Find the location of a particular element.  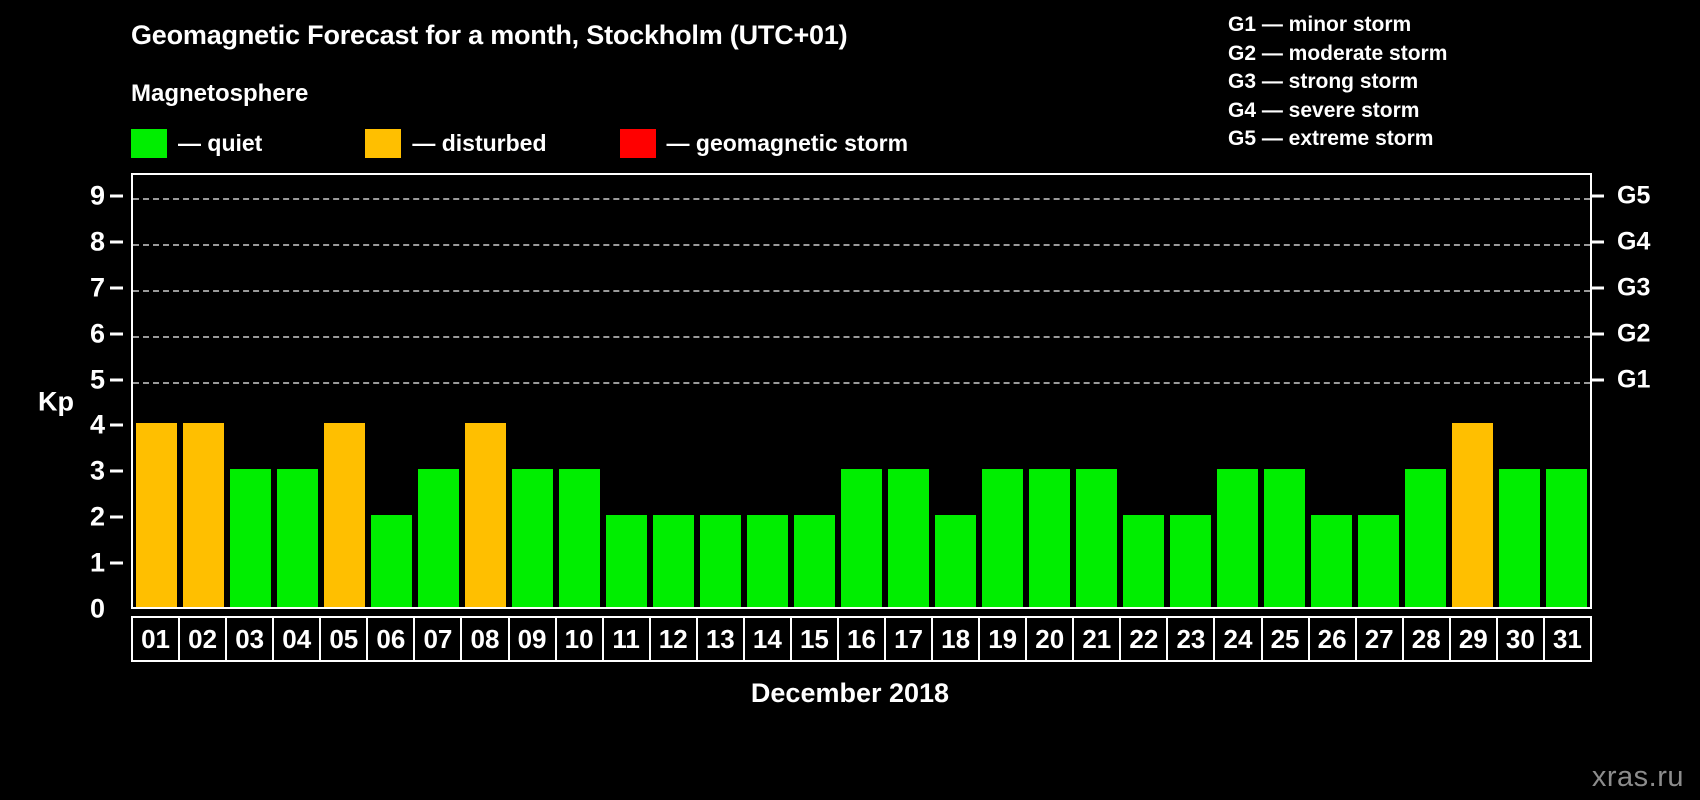

day-label-09: 09 is located at coordinates (532, 639).